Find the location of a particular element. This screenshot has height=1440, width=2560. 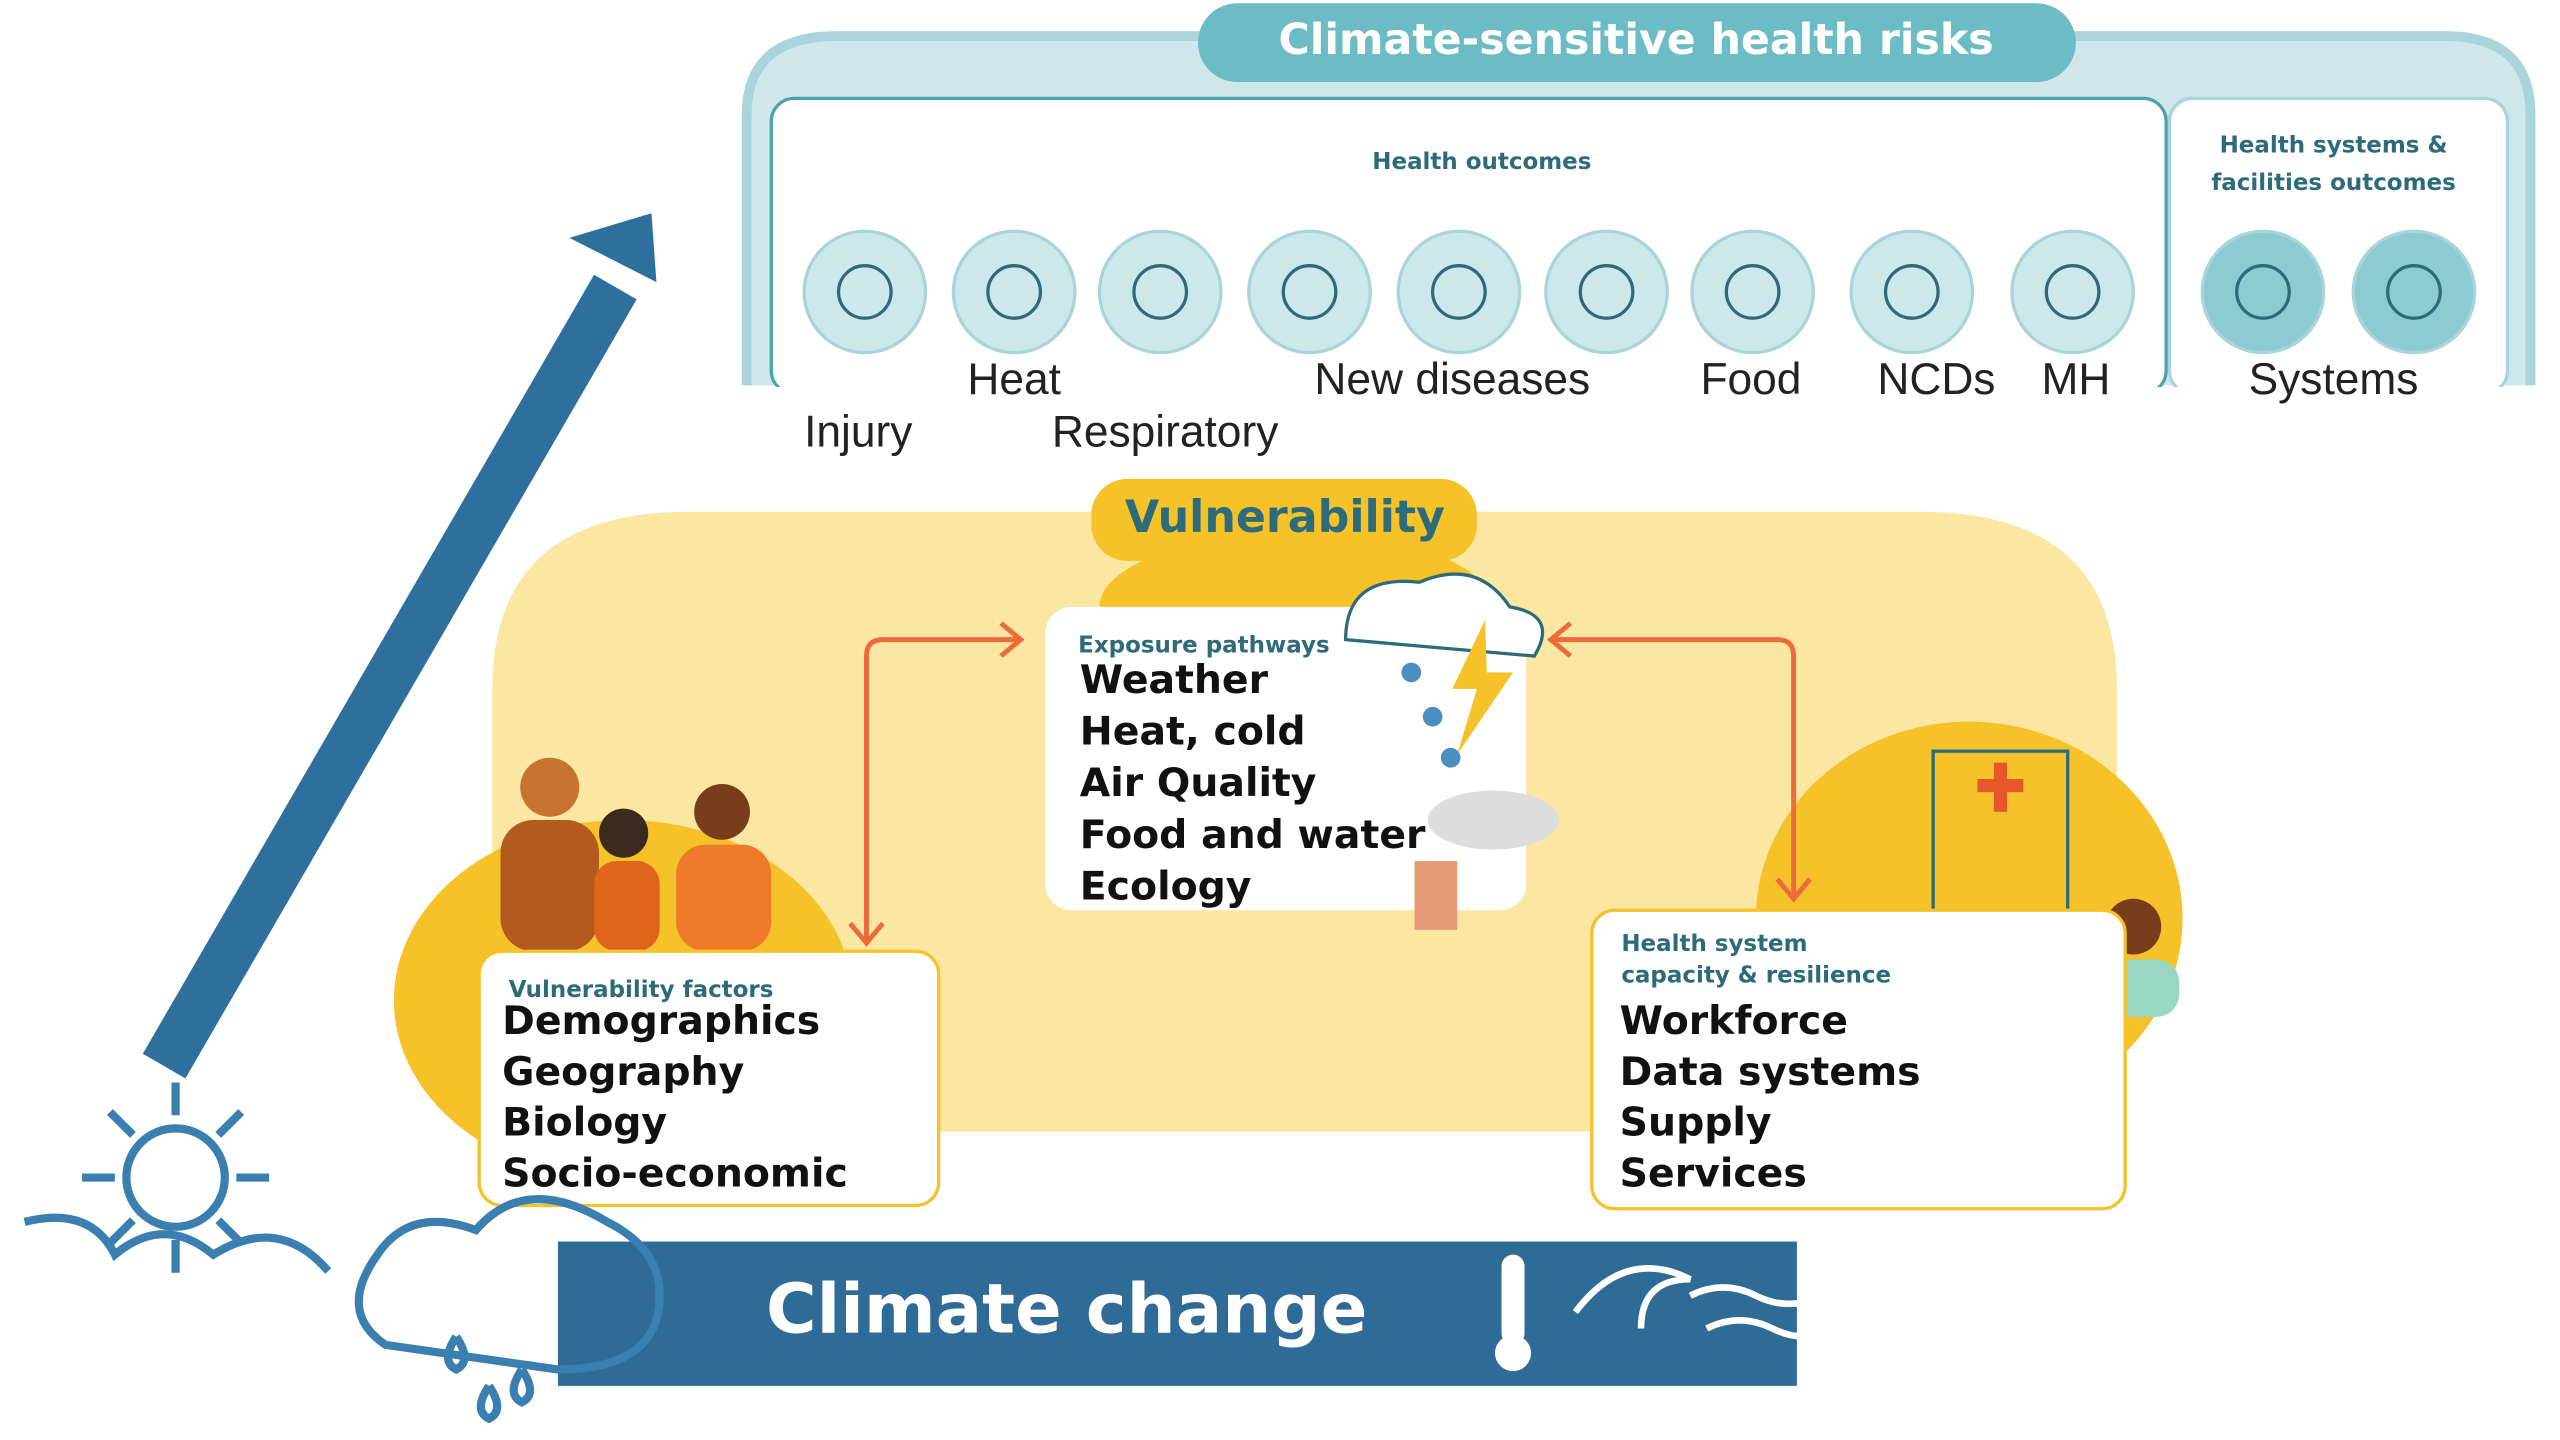

outcome-label: New diseases is located at coordinates (1452, 379).